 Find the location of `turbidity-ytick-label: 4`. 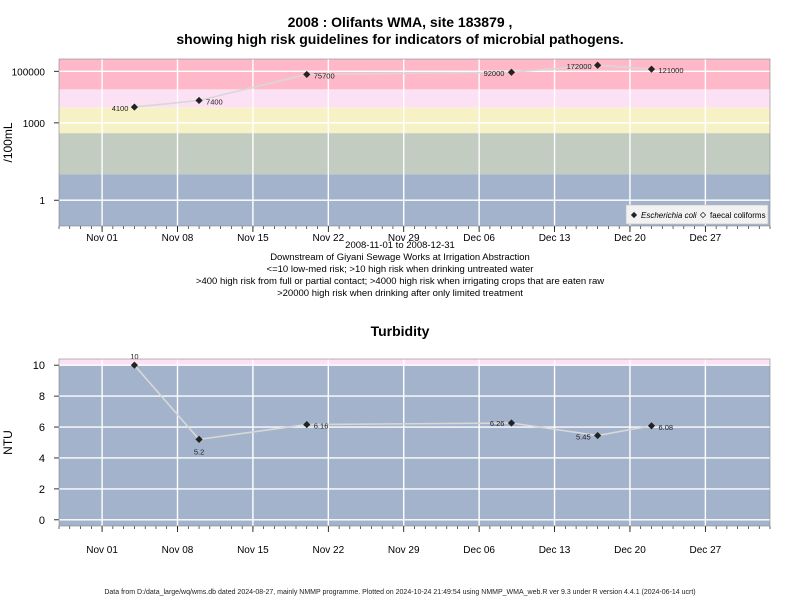

turbidity-ytick-label: 4 is located at coordinates (42, 459).